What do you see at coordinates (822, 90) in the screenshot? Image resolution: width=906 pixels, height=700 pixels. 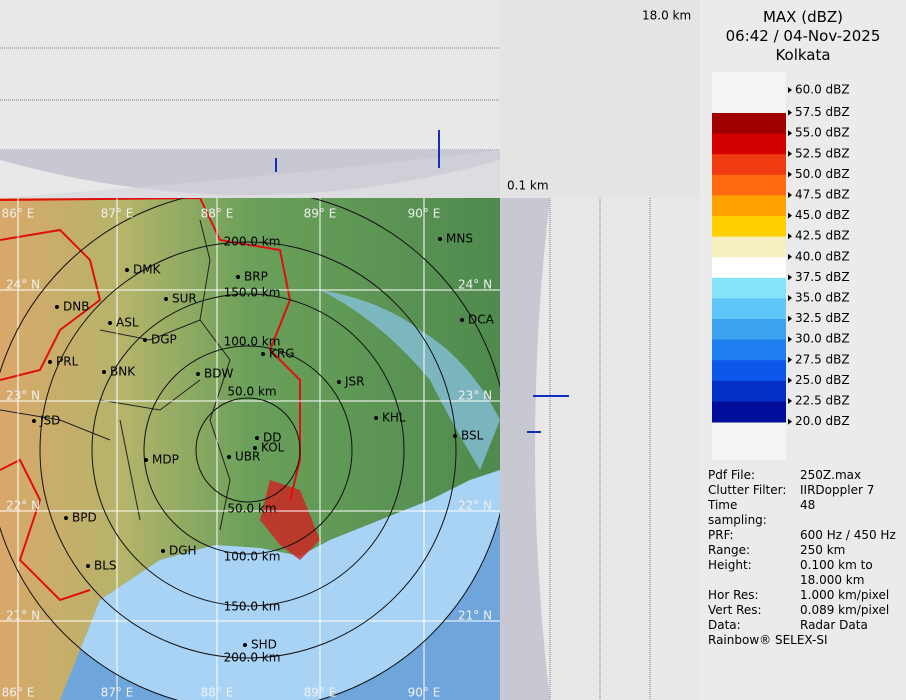 I see `legend-label: 60.0 dBZ` at bounding box center [822, 90].